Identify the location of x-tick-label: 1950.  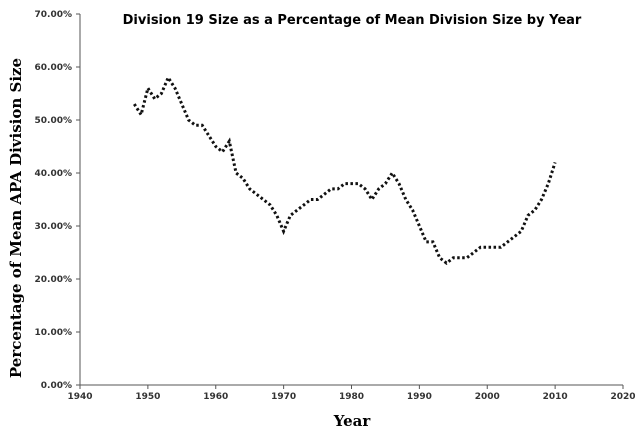
(147, 397).